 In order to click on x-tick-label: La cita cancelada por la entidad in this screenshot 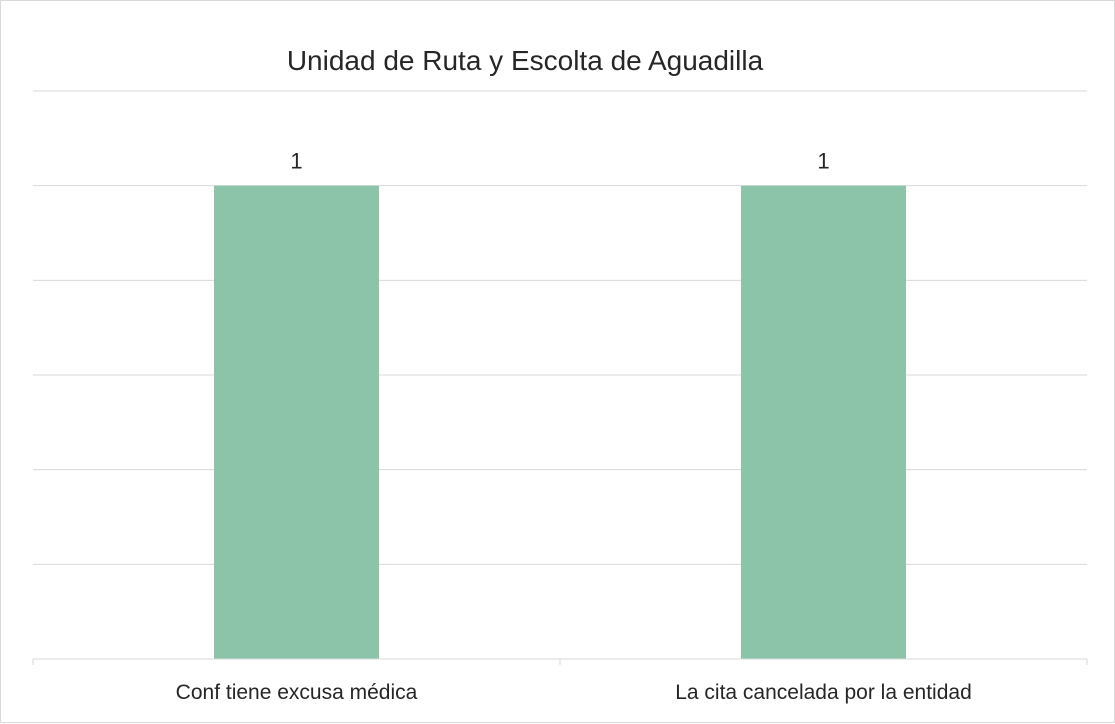, I will do `click(823, 692)`.